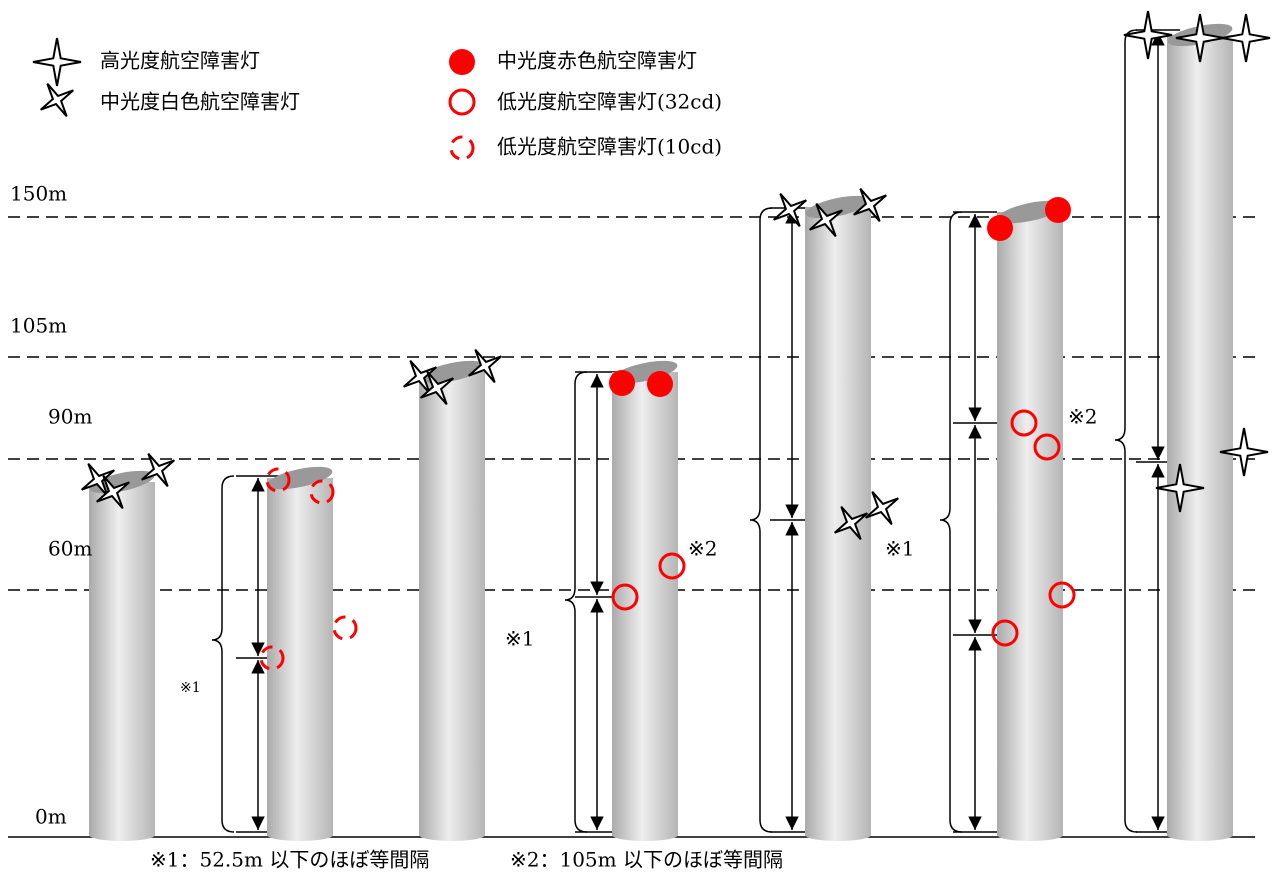  What do you see at coordinates (51, 817) in the screenshot?
I see `height-label: 0m` at bounding box center [51, 817].